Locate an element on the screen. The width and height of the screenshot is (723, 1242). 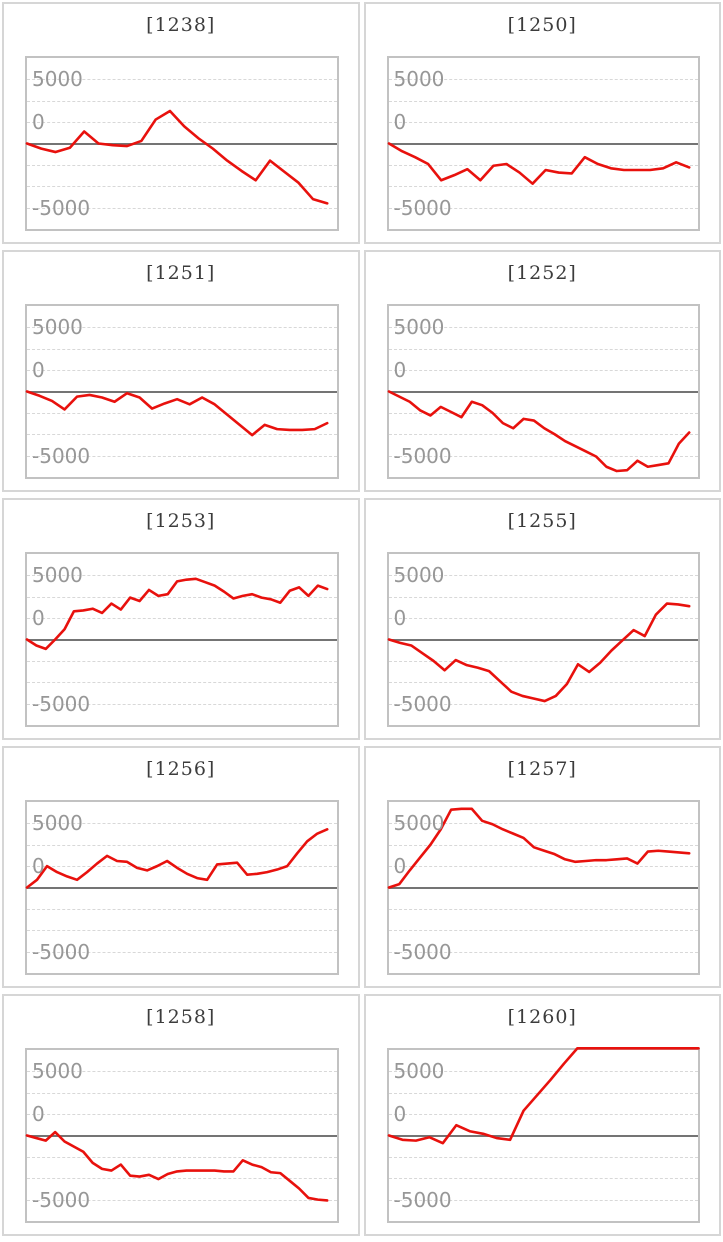
chart-panel: [1257] 5000 0 -5000 is located at coordinates (542, 867).